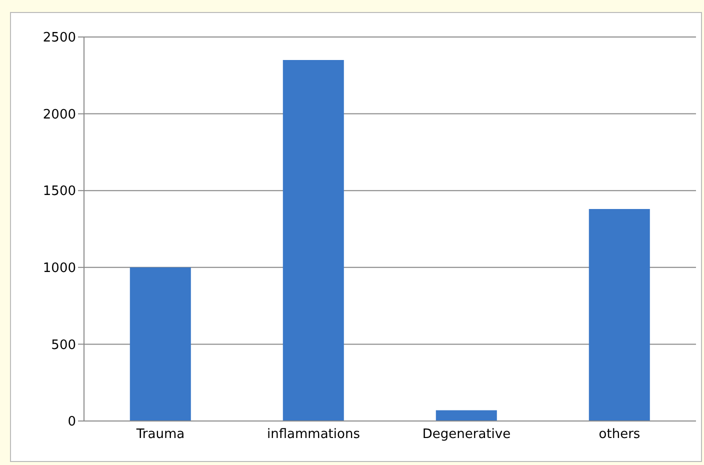  I want to click on x-tick-label: Degenerative, so click(466, 434).